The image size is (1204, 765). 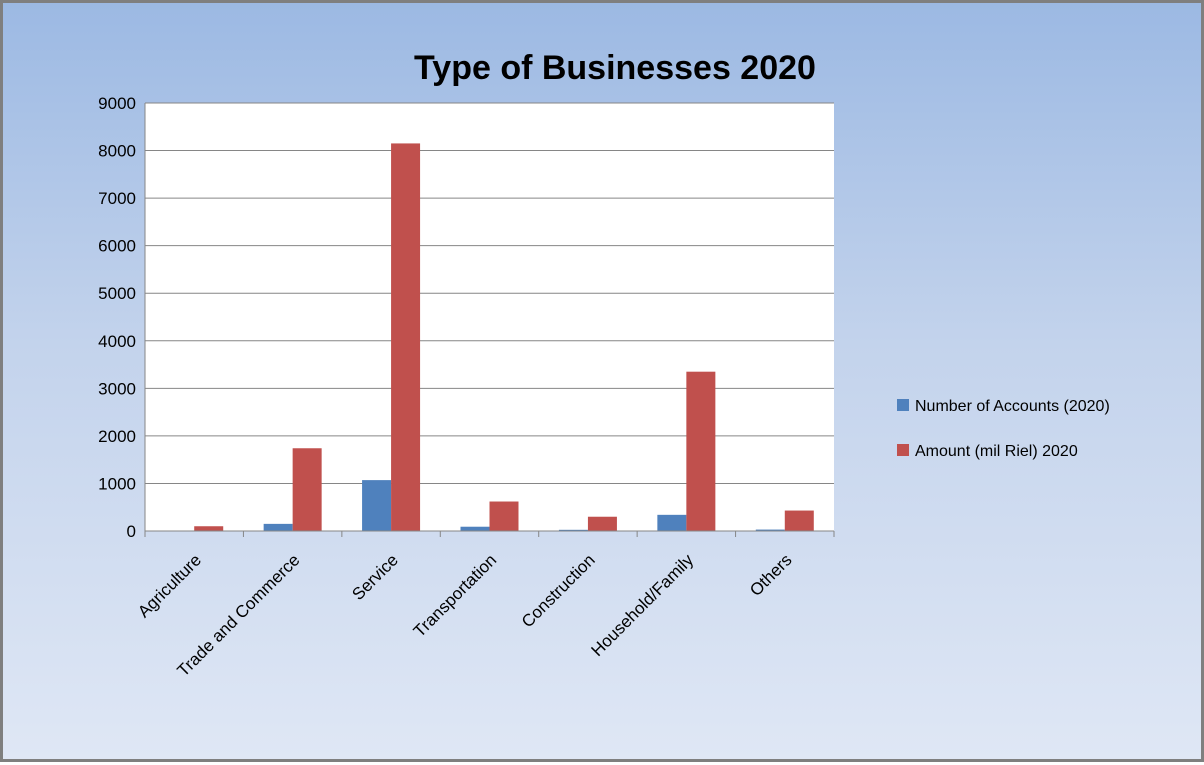 I want to click on bar-amount-agriculture, so click(x=208, y=528).